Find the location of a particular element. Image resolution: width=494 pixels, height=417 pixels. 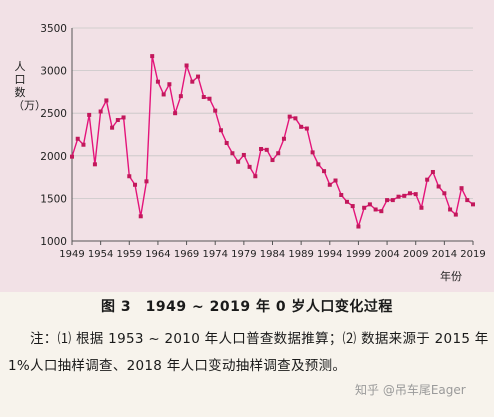

watermark: 知乎 @吊车尾Eager is located at coordinates (410, 390).